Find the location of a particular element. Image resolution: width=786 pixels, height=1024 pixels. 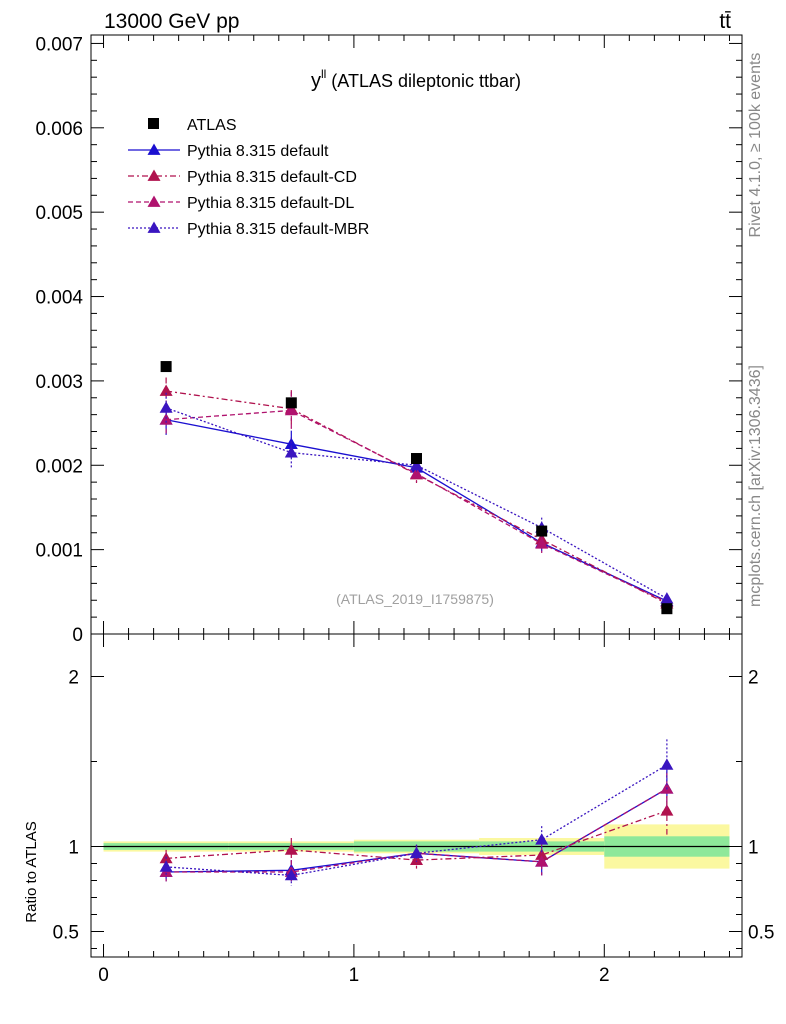

x-tick-label: 0 is located at coordinates (103, 975).